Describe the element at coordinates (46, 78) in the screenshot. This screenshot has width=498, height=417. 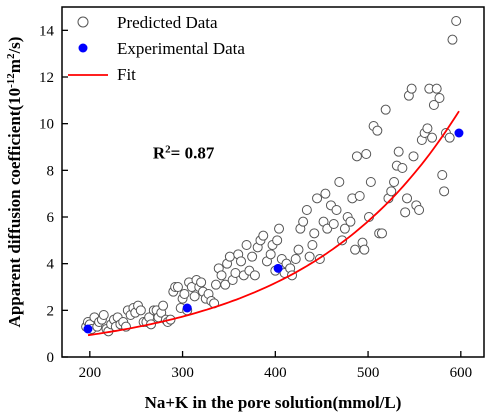
I see `y-tick-label: 12` at that location.